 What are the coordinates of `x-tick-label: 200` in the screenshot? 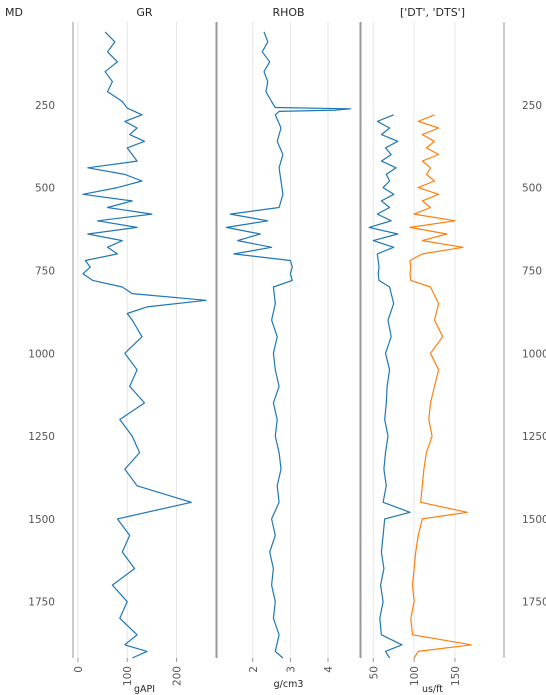 It's located at (178, 676).